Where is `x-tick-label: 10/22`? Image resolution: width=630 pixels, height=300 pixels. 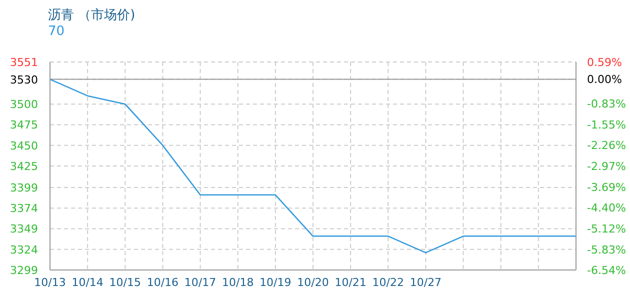 x-tick-label: 10/22 is located at coordinates (388, 282).